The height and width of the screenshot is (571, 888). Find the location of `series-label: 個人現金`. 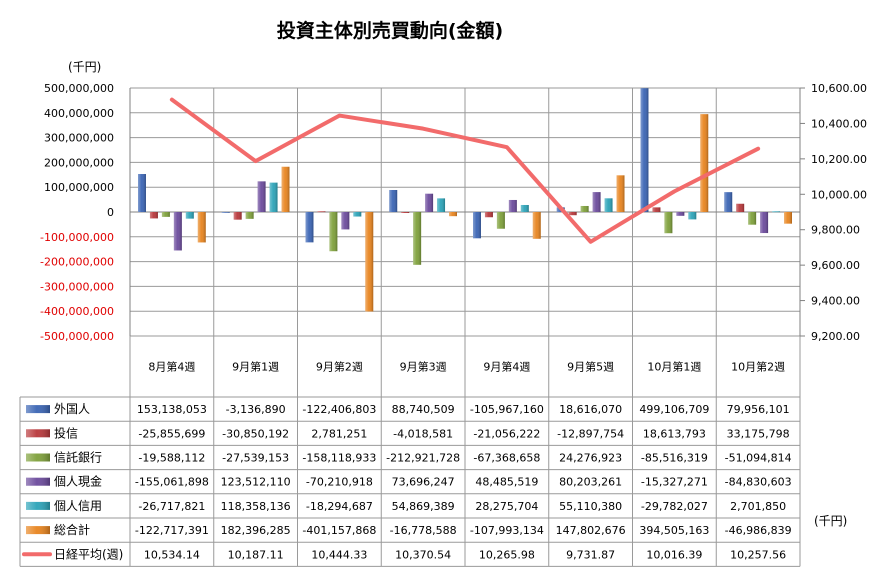

series-label: 個人現金 is located at coordinates (78, 481).